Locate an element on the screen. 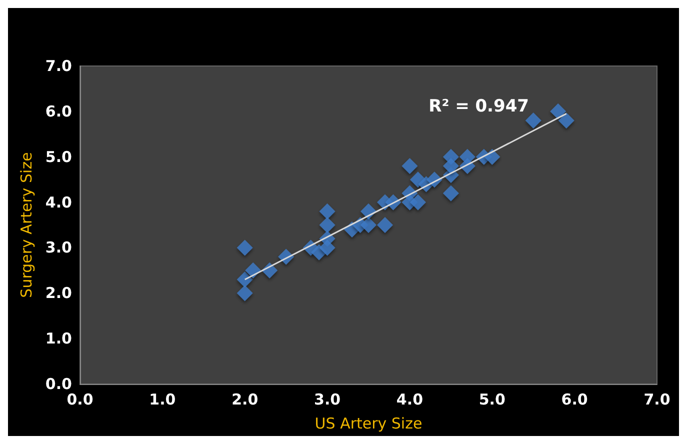  y-tick-label: 1.0 is located at coordinates (58, 339).